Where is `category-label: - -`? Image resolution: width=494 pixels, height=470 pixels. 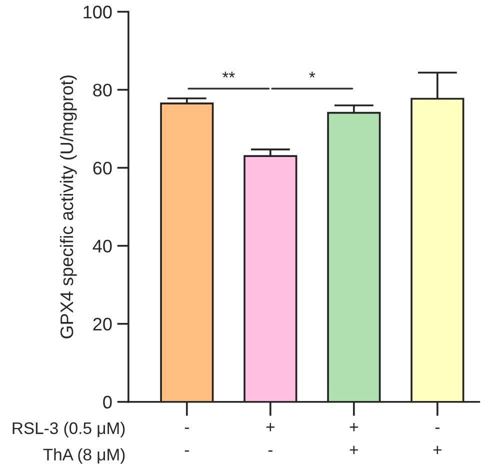 category-label: - - is located at coordinates (186, 440).